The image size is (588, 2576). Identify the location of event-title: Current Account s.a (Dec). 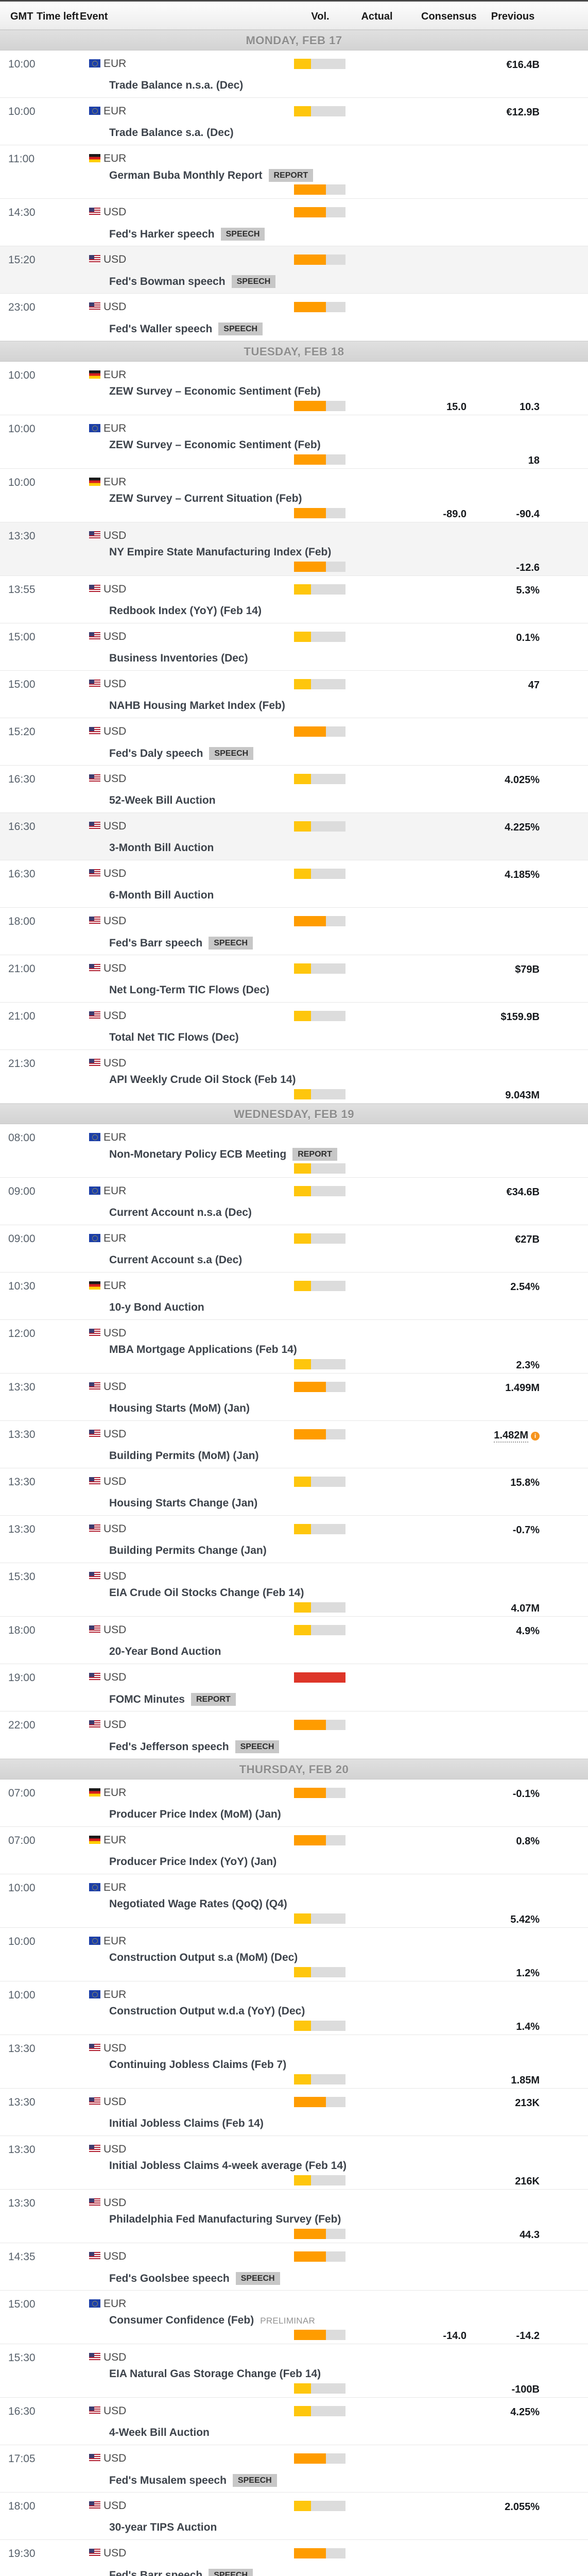
(176, 1260).